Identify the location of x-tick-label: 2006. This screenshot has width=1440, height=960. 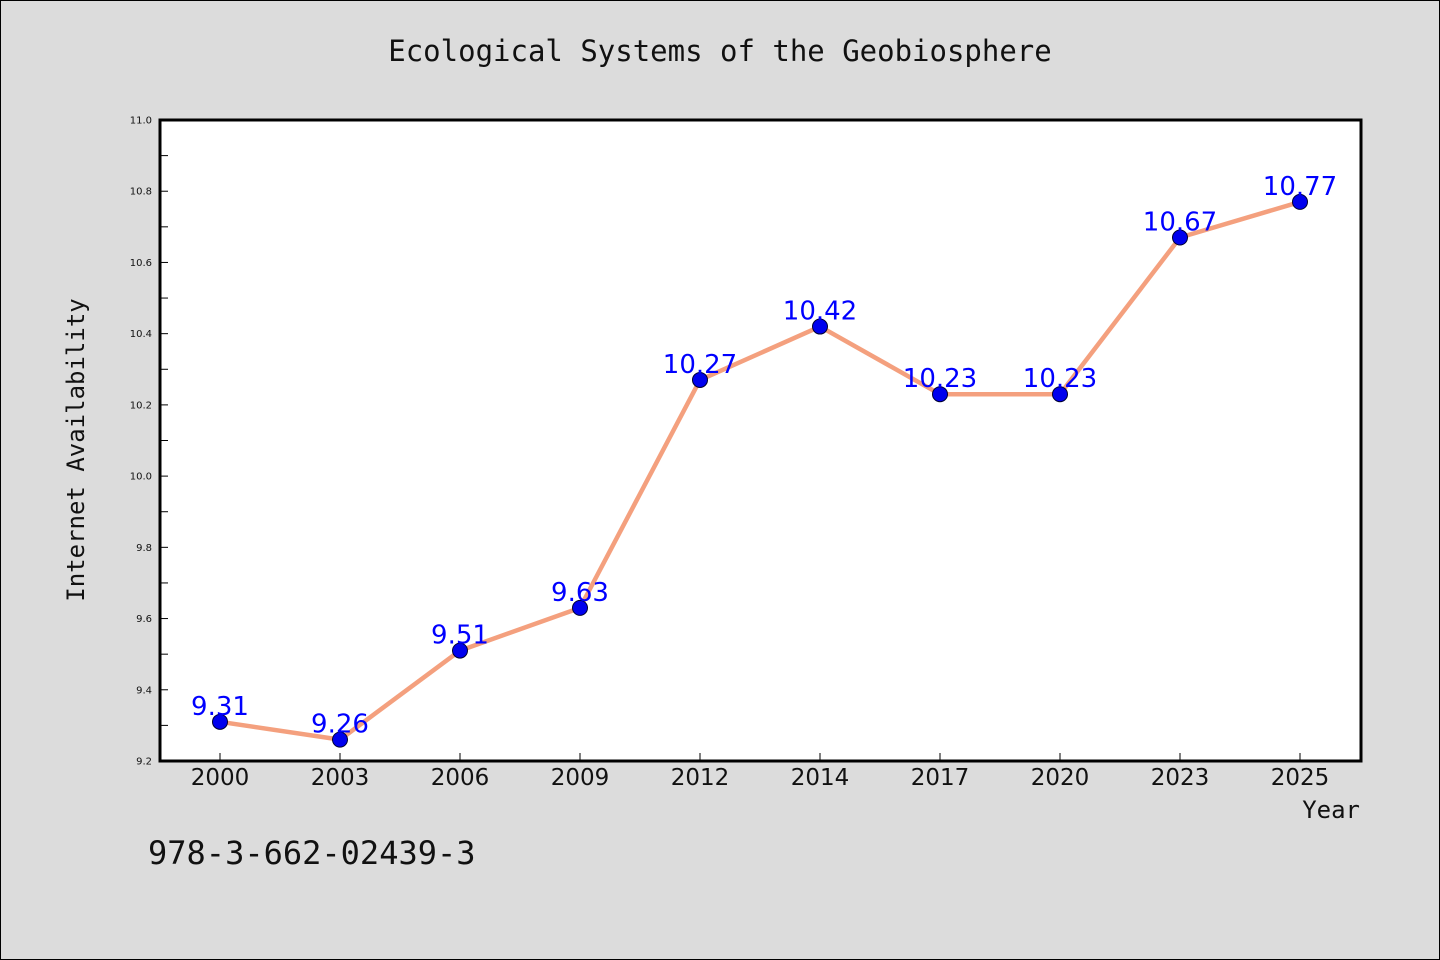
(460, 778).